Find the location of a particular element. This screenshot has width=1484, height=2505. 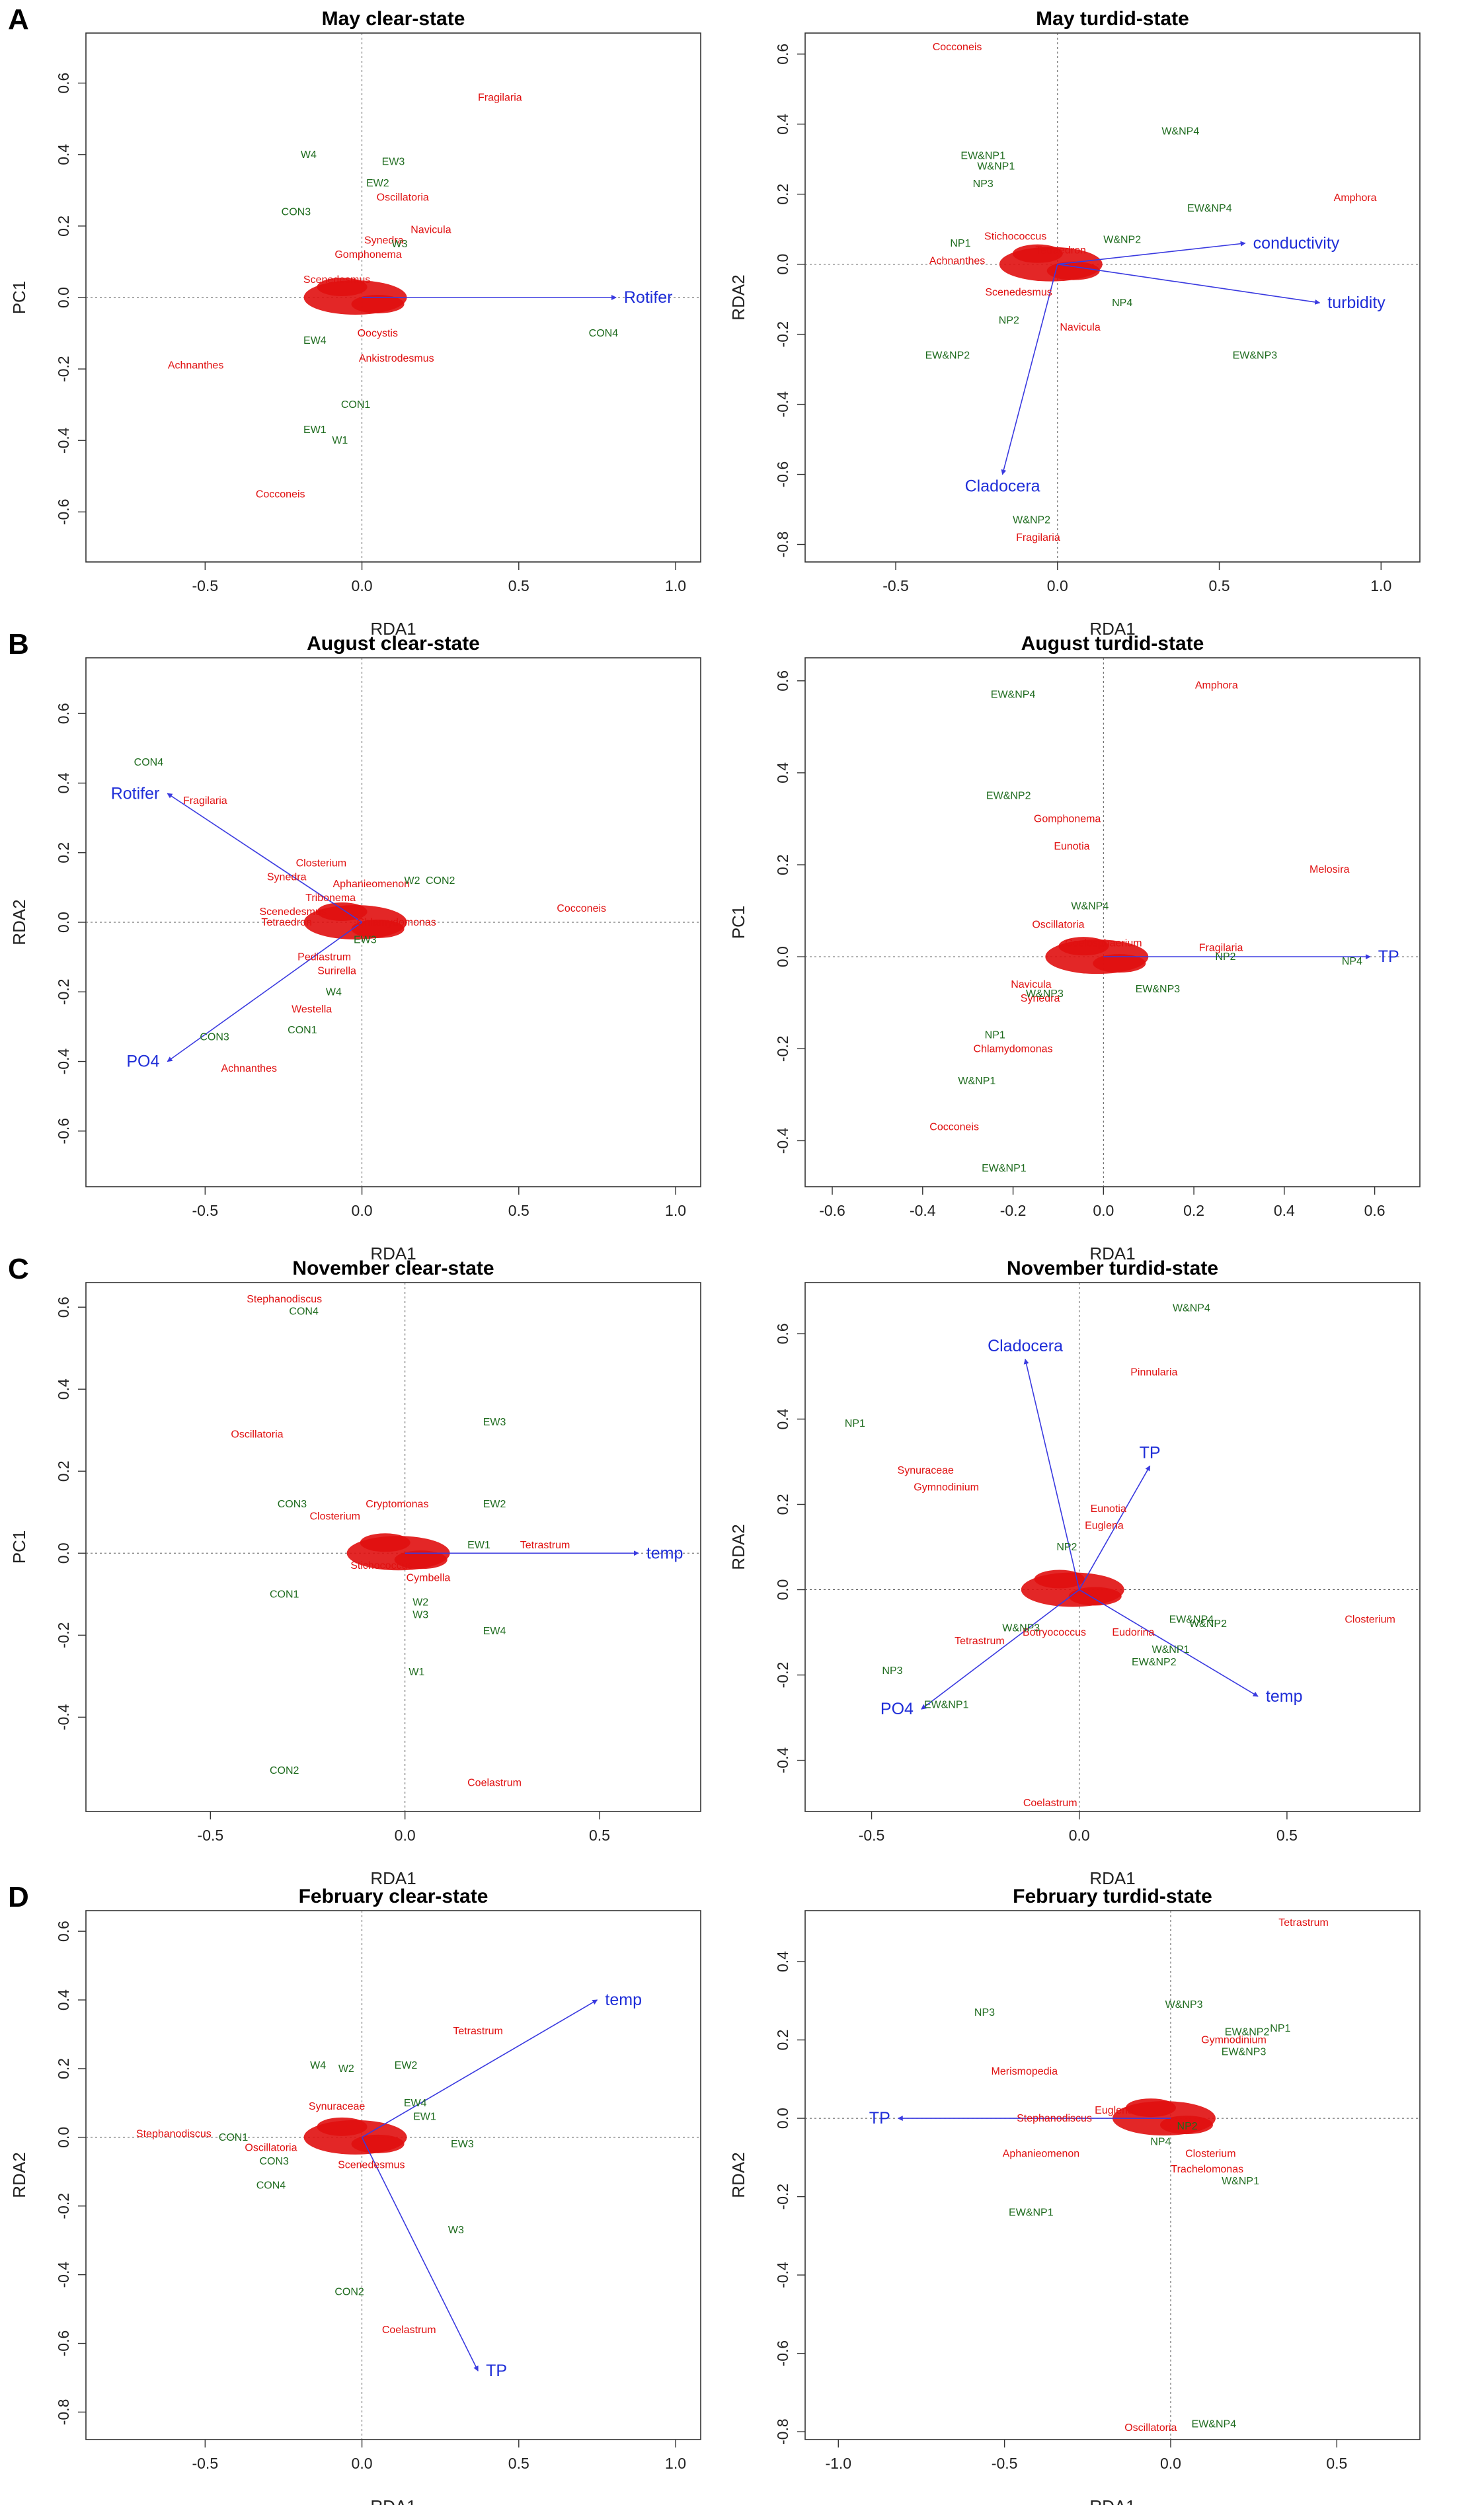

x-tick-label: -0.6 is located at coordinates (832, 1210).